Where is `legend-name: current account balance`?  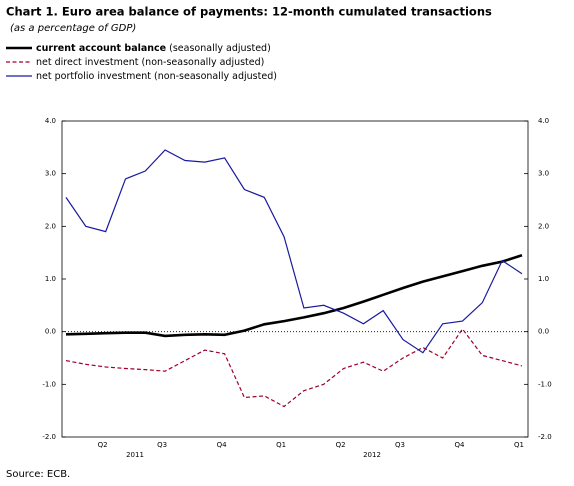
legend-name: current account balance is located at coordinates (101, 48).